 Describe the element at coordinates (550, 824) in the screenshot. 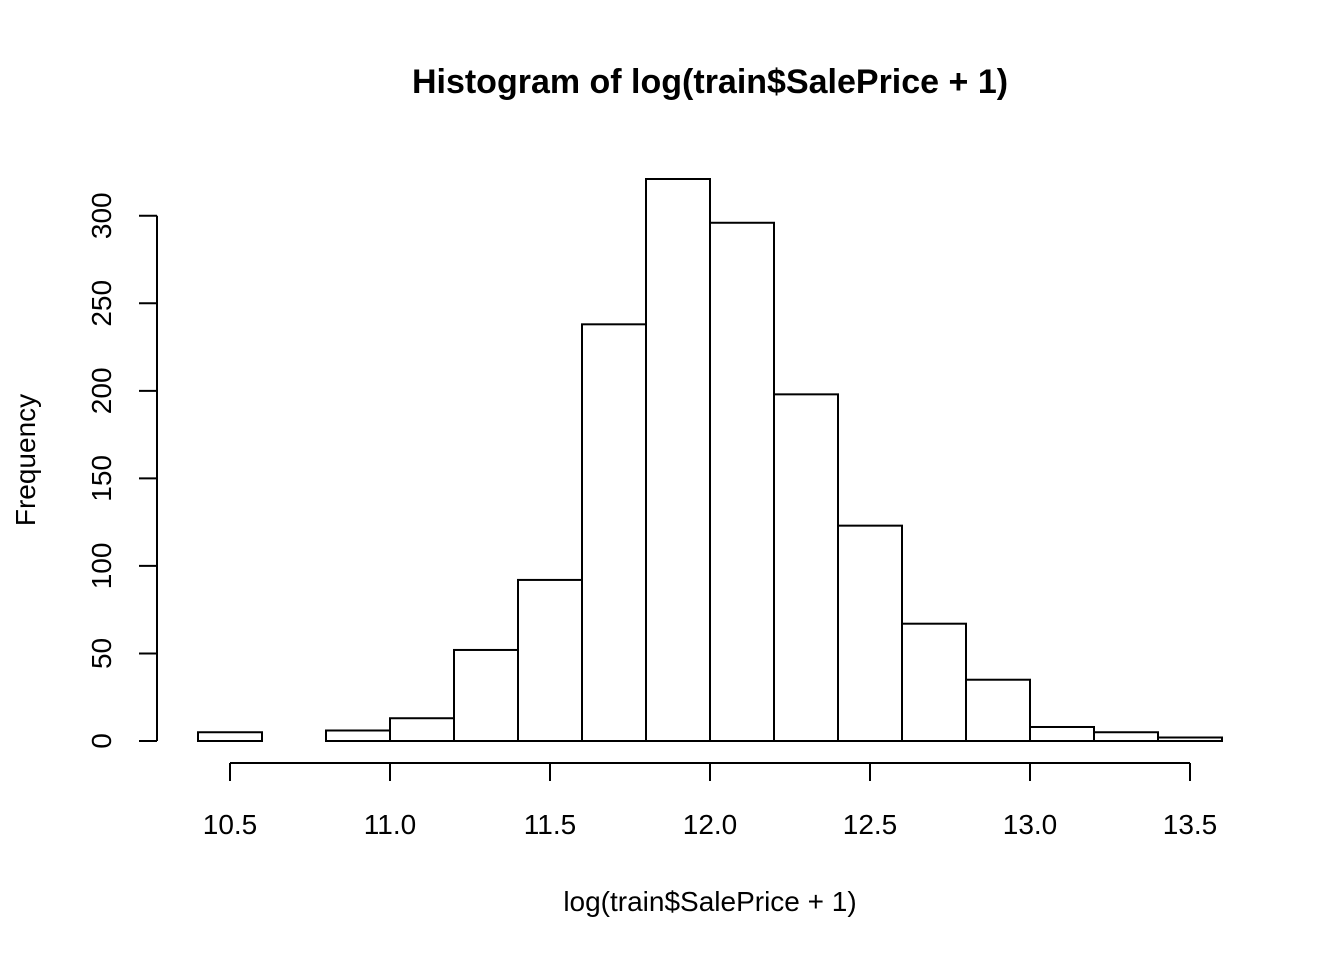

I see `x-tick-label: 11.5` at that location.